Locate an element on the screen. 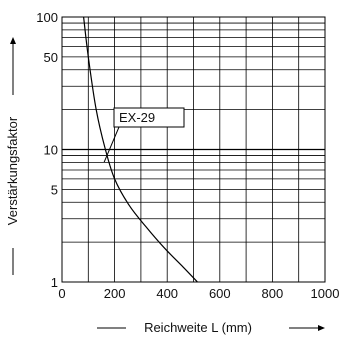  x-tick-label: 0 is located at coordinates (61, 293).